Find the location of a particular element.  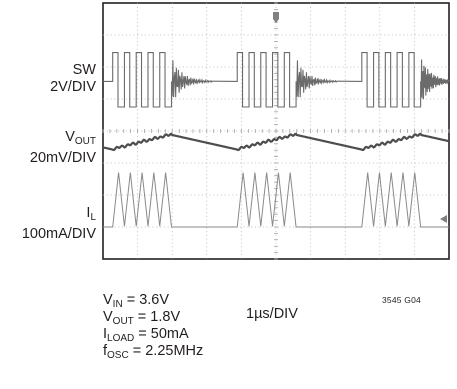

cond-vout-name: V is located at coordinates (108, 317).